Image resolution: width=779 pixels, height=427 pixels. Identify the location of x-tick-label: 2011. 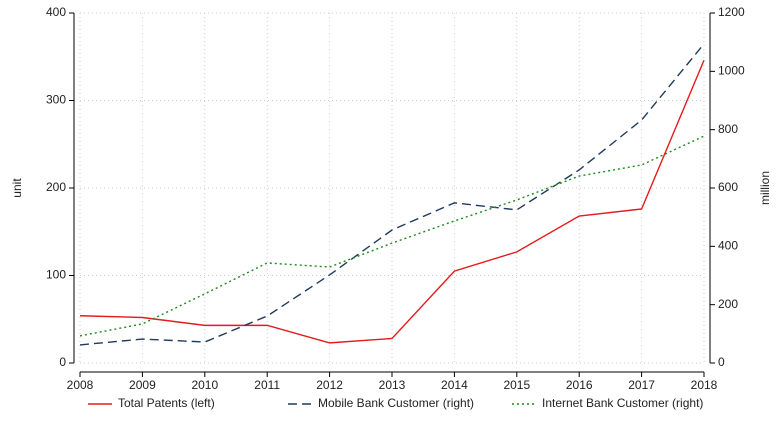
(267, 385).